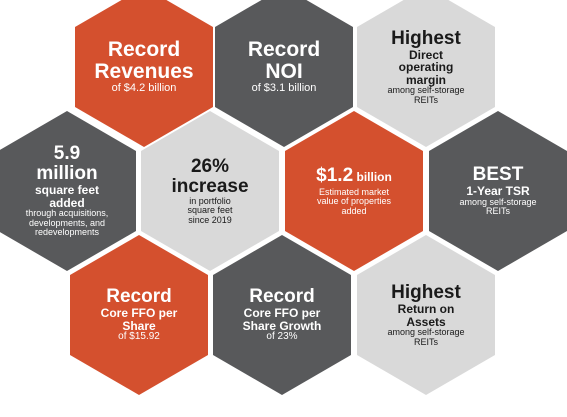  What do you see at coordinates (210, 219) in the screenshot?
I see `hex-line: since 2019` at bounding box center [210, 219].